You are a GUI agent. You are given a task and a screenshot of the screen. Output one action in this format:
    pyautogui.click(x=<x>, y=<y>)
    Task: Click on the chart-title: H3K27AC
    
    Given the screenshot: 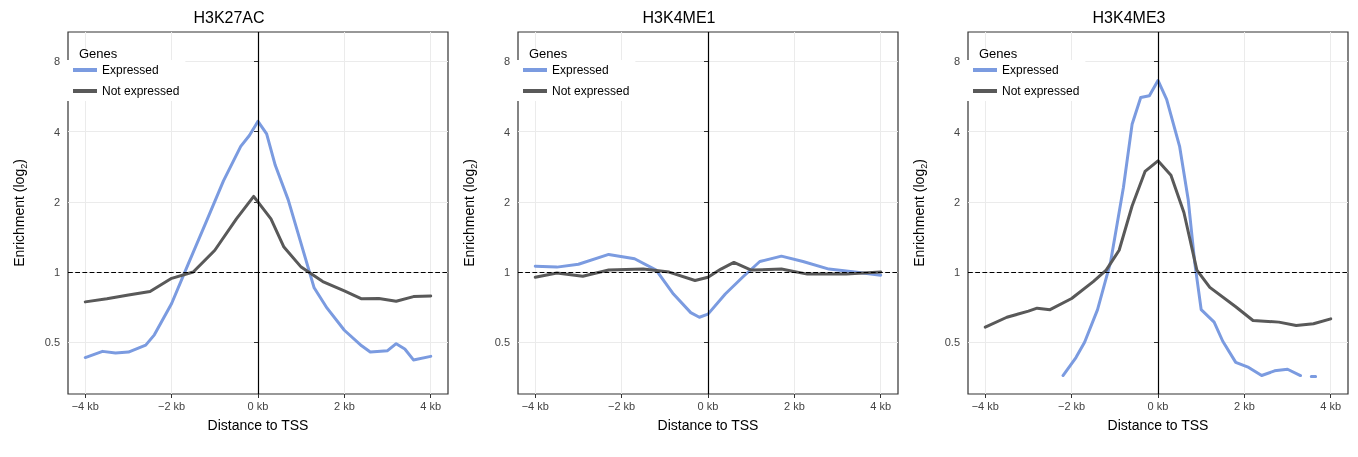 What is the action you would take?
    pyautogui.click(x=229, y=17)
    